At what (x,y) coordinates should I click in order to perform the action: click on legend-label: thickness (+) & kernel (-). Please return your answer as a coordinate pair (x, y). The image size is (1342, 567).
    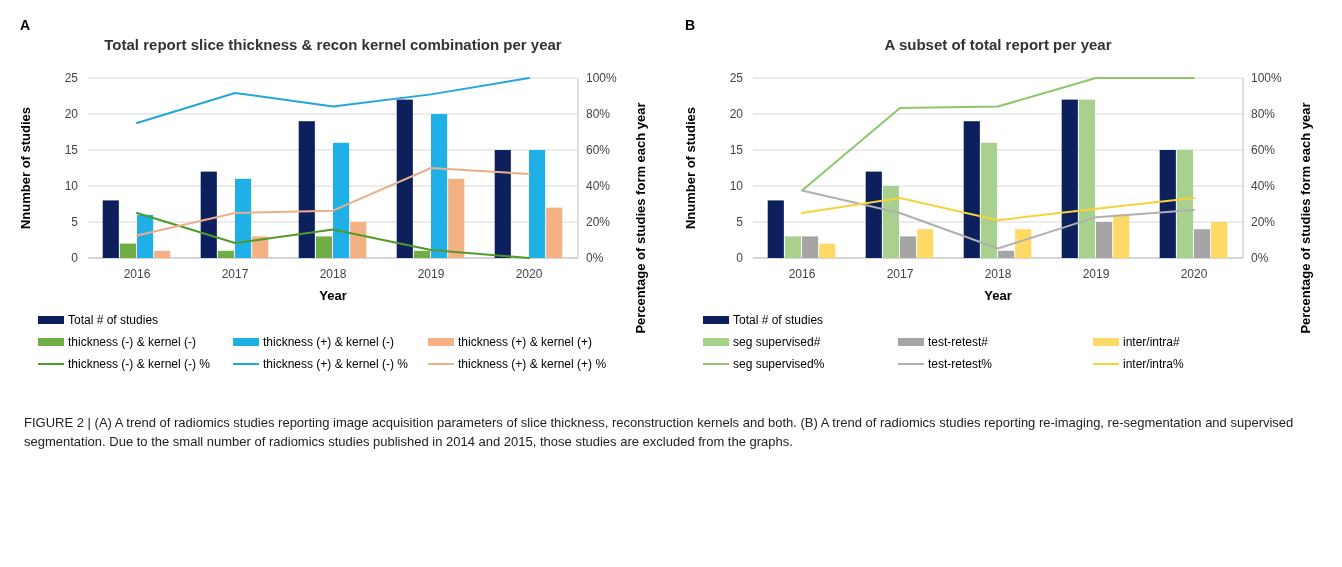
    Looking at the image, I should click on (329, 342).